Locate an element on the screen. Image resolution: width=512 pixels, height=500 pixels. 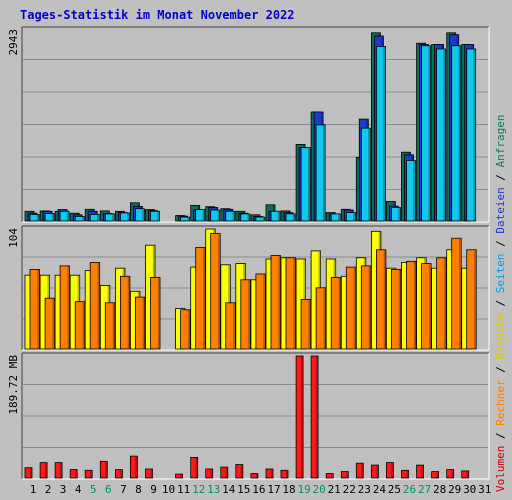
x-tick-label-day-18: 18 is located at coordinates (288, 489).